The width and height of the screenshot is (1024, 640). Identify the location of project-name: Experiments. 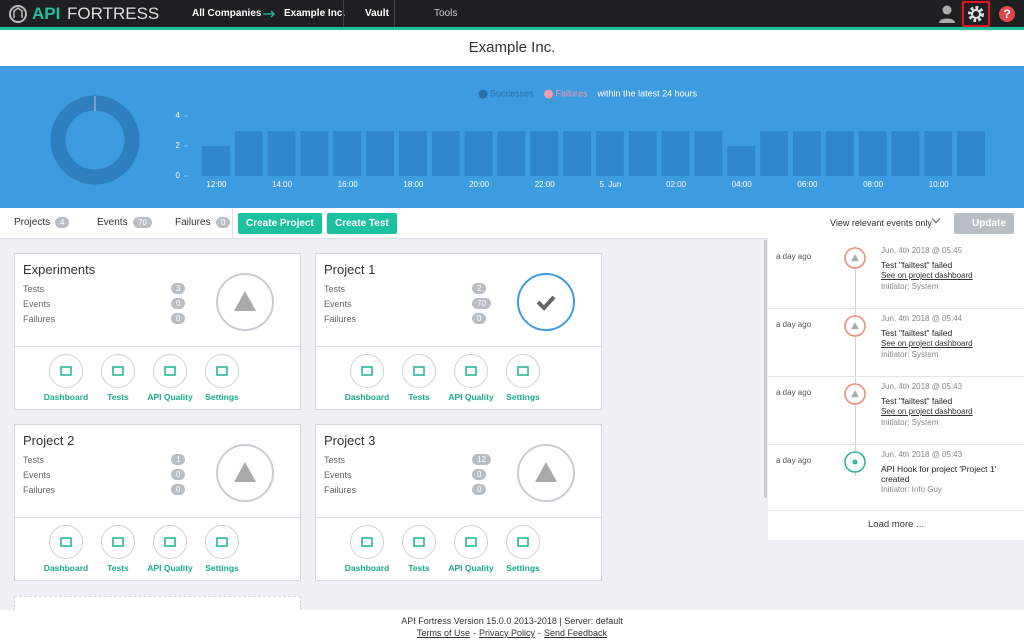
(59, 269).